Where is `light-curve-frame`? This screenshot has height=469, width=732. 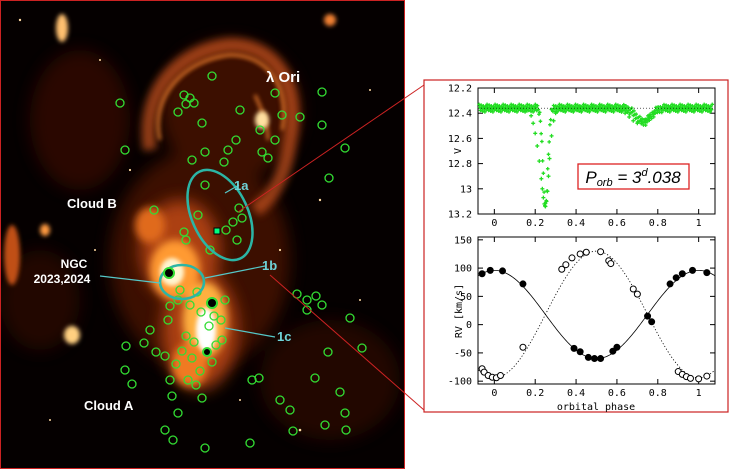
light-curve-frame is located at coordinates (596, 151).